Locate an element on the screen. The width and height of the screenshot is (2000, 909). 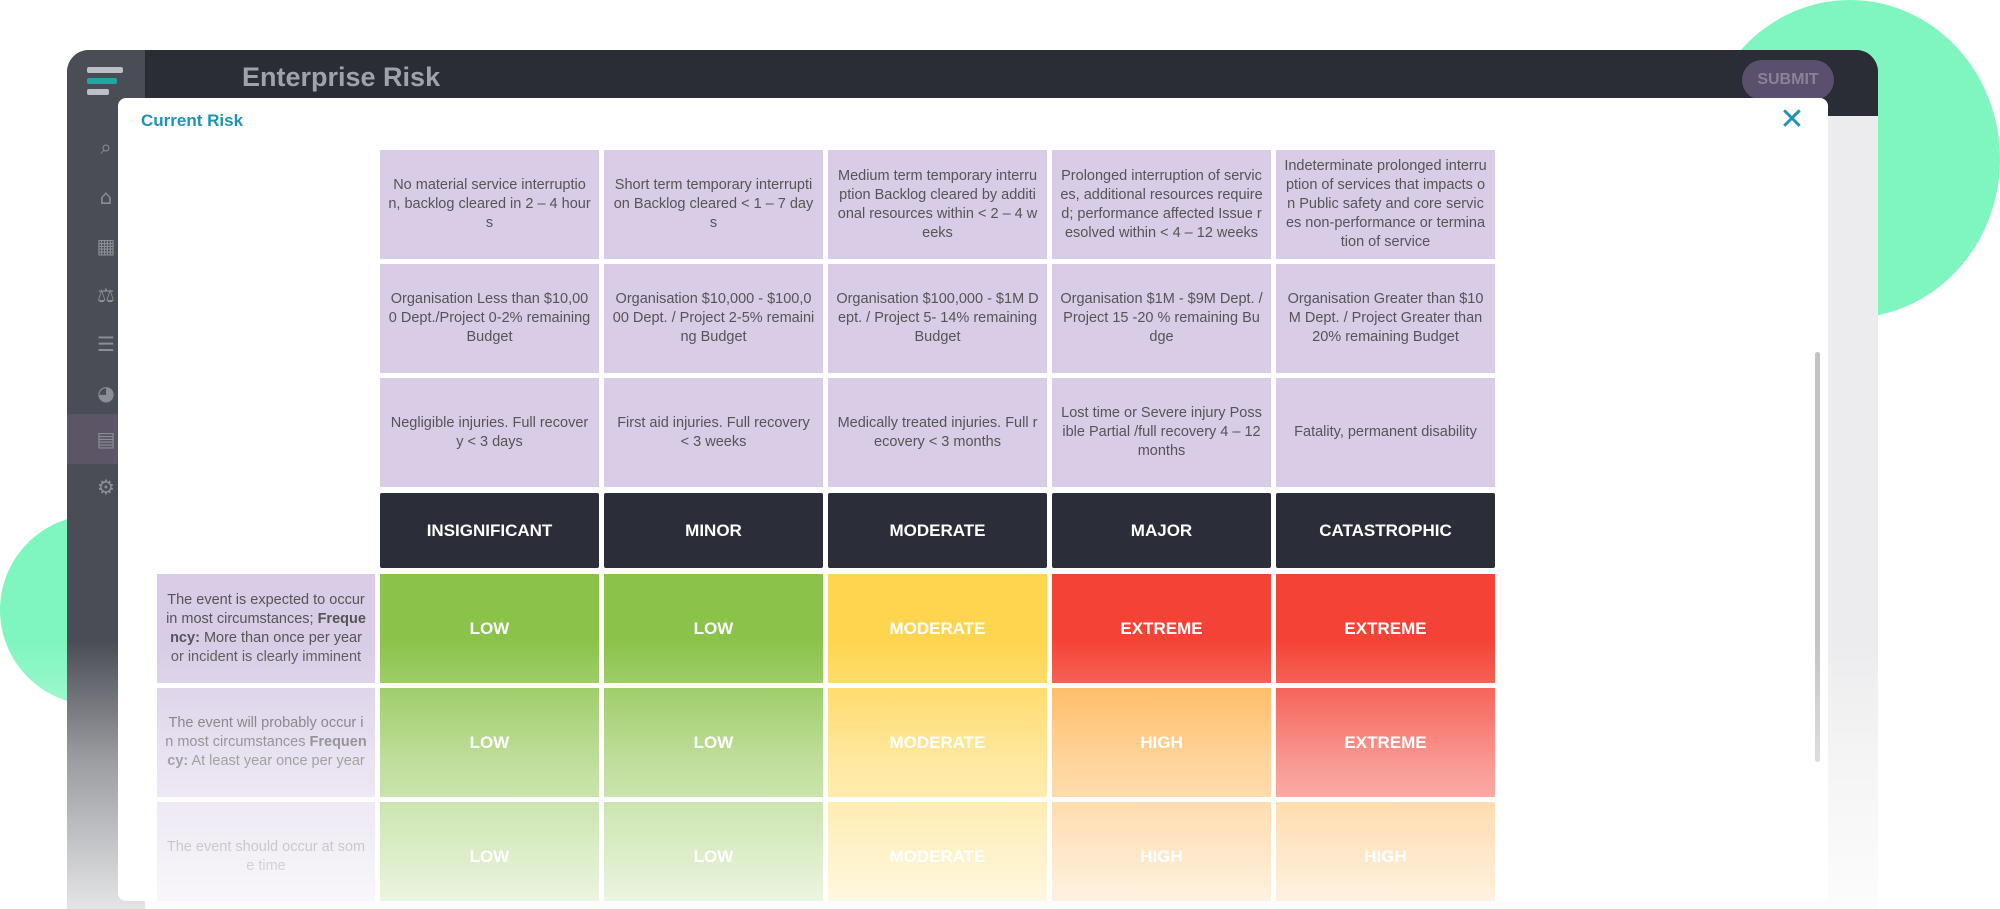
home-icon: ⌂ is located at coordinates (106, 197).